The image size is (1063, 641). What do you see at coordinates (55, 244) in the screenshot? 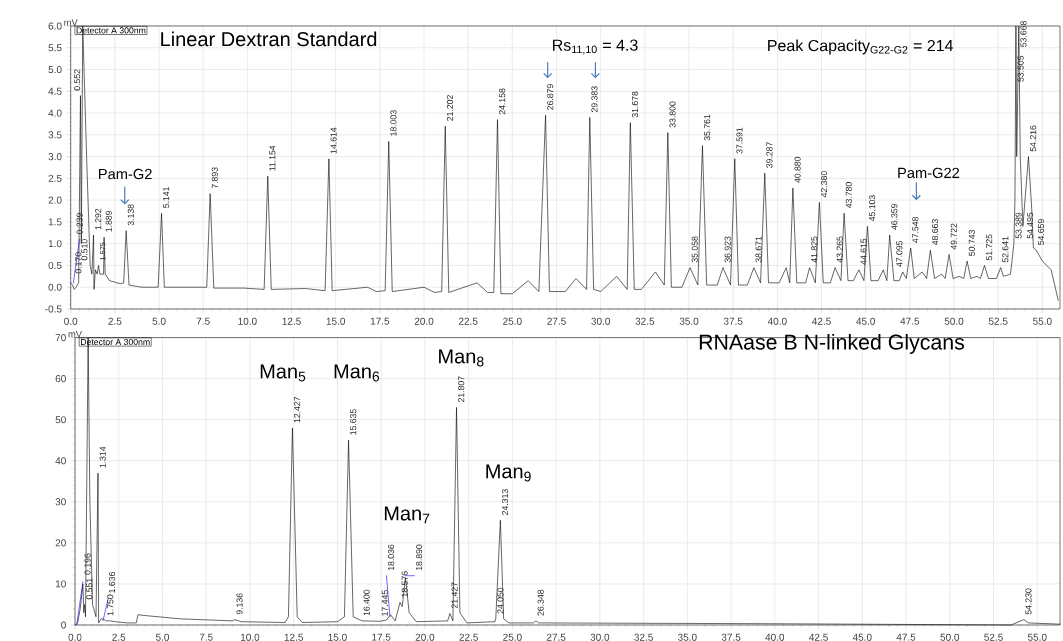
I see `y-tick-label: 1.0` at bounding box center [55, 244].